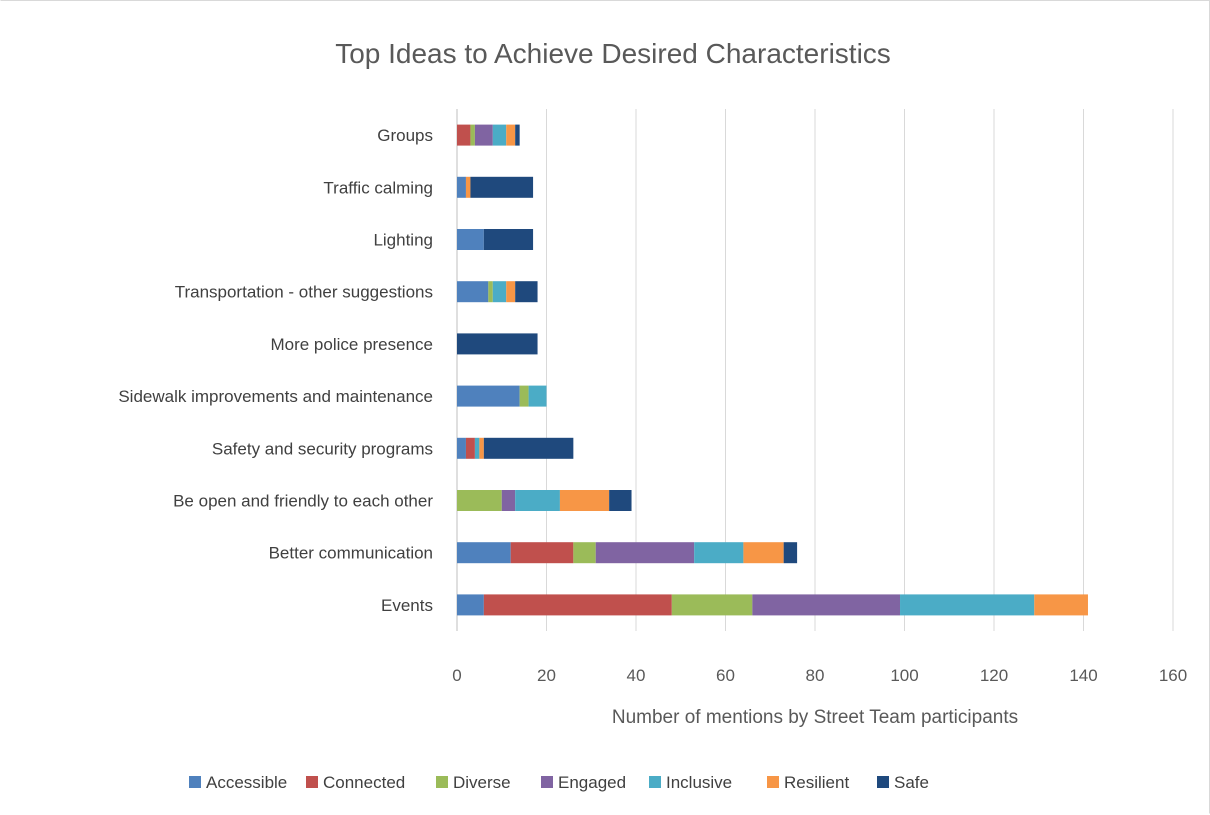  I want to click on category-label: Groups, so click(405, 135).